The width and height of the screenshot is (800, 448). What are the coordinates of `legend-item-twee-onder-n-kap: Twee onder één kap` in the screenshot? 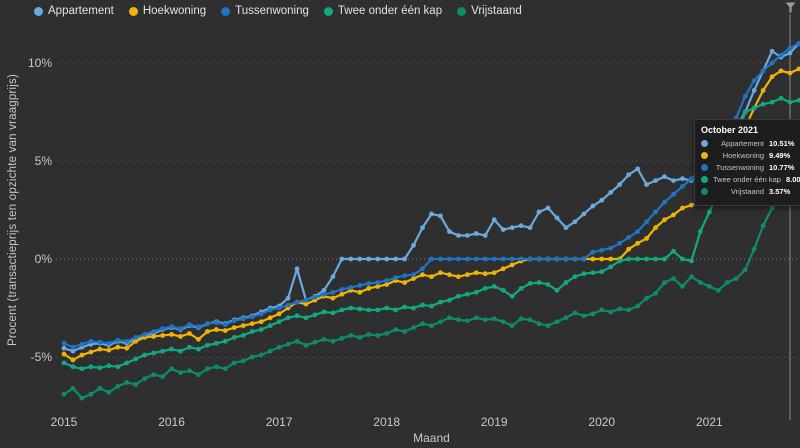 It's located at (382, 11).